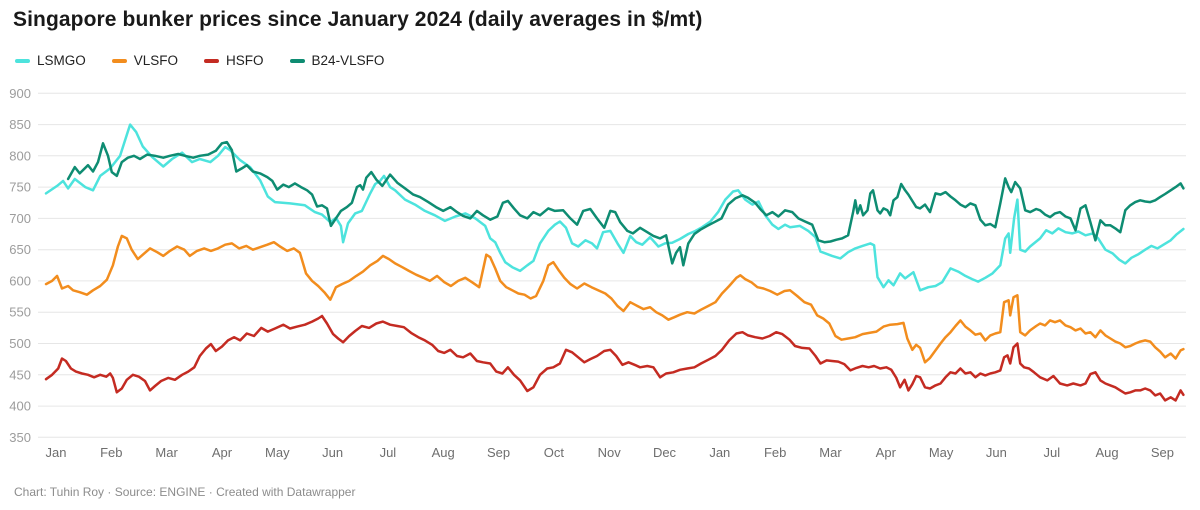 This screenshot has height=510, width=1200. I want to click on y-axis-label: 700, so click(20, 218).